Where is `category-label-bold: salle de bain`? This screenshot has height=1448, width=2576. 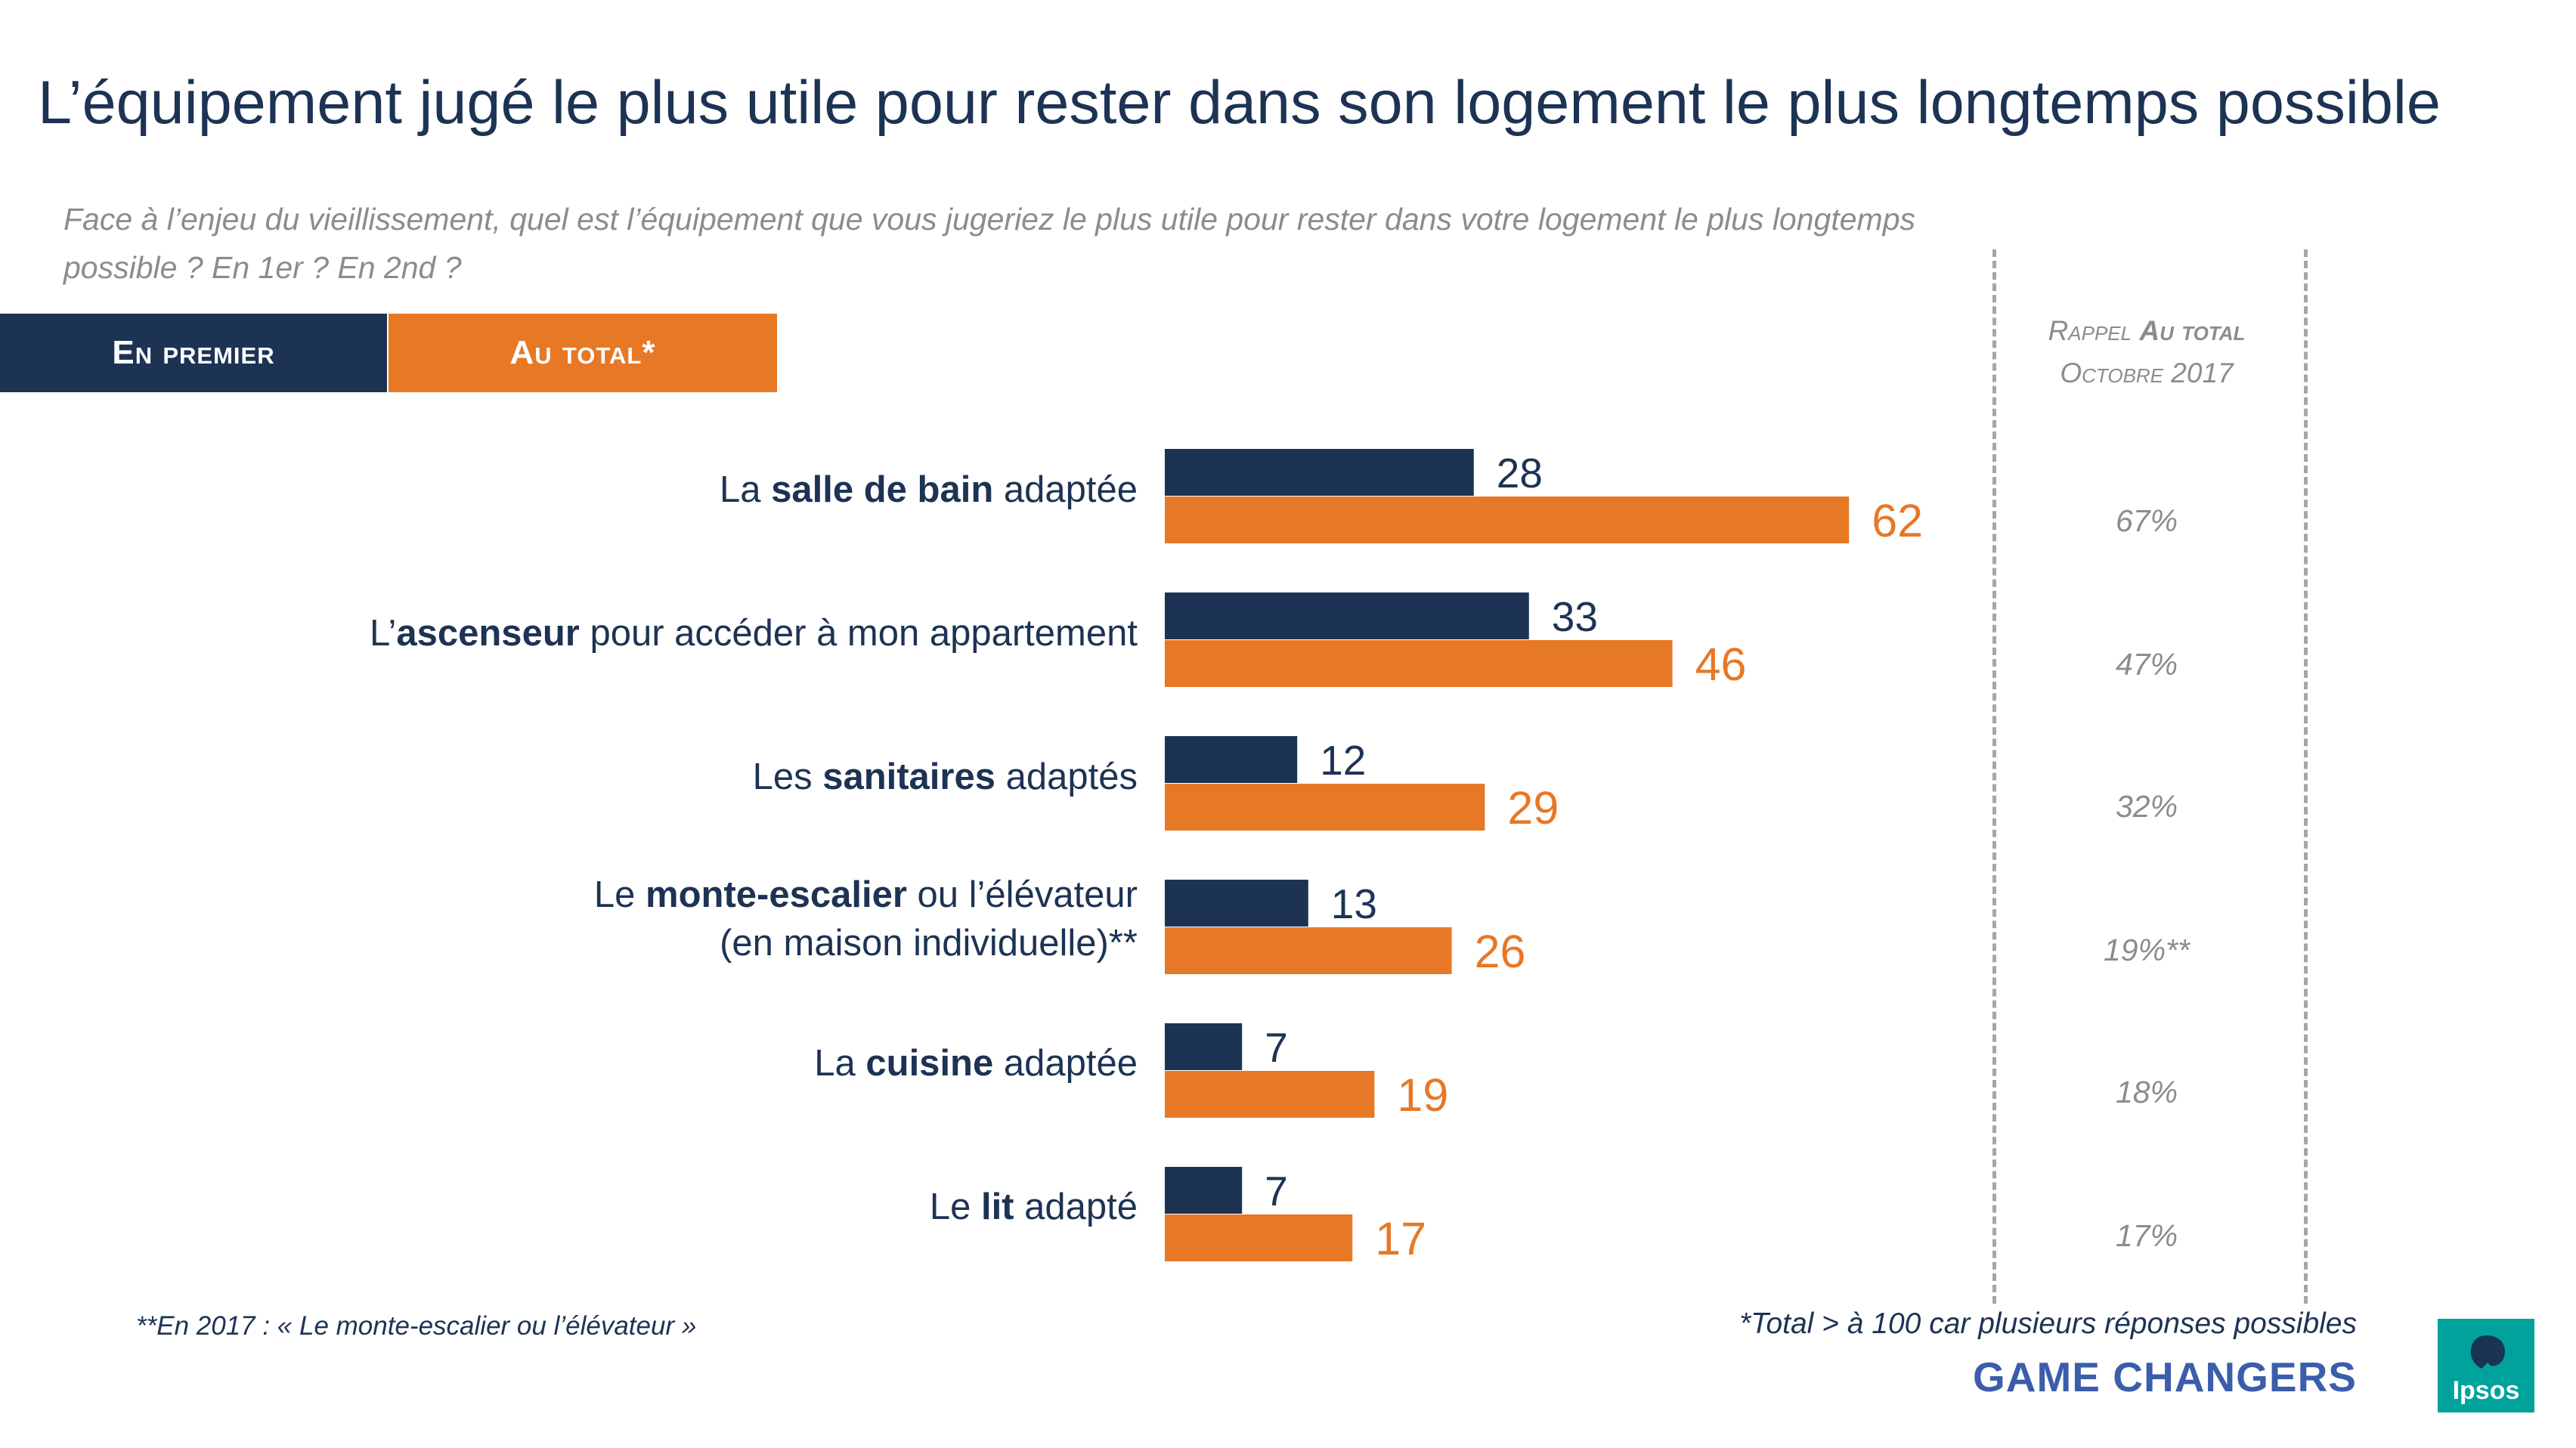 category-label-bold: salle de bain is located at coordinates (882, 489).